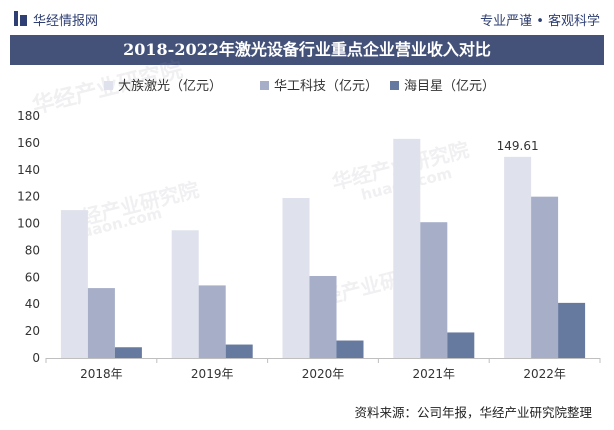 This screenshot has width=614, height=430. What do you see at coordinates (36, 358) in the screenshot?
I see `y-tick-label: 0` at bounding box center [36, 358].